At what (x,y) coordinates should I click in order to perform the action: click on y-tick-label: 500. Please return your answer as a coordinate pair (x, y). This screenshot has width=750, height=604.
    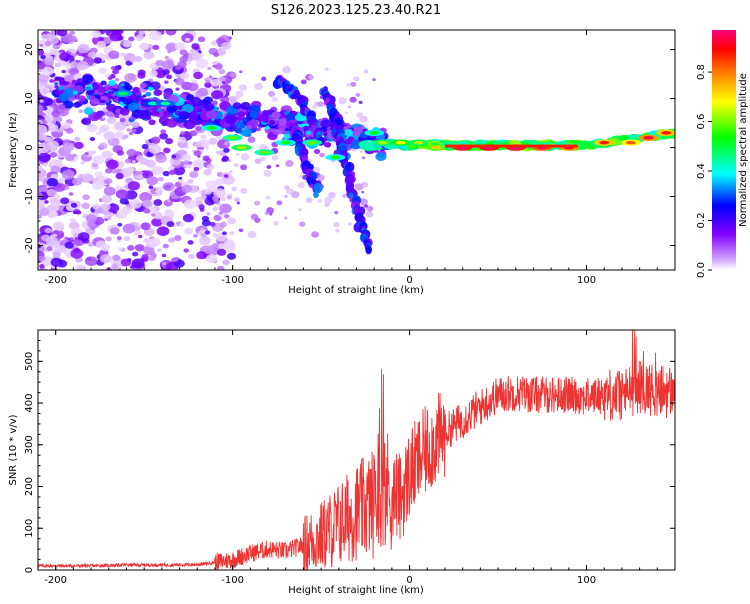
    Looking at the image, I should click on (29, 361).